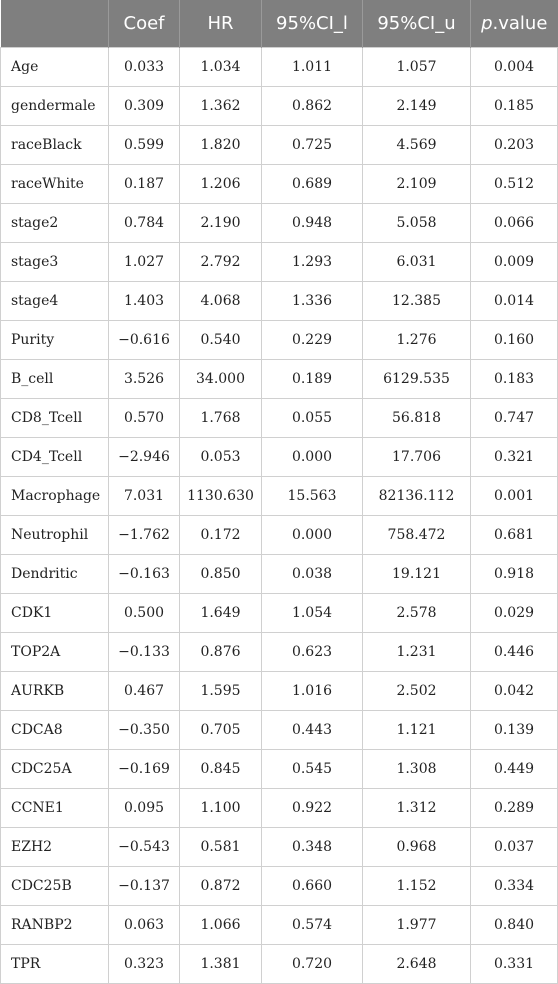 The width and height of the screenshot is (558, 984). I want to click on cell-coef: 0.467, so click(144, 691).